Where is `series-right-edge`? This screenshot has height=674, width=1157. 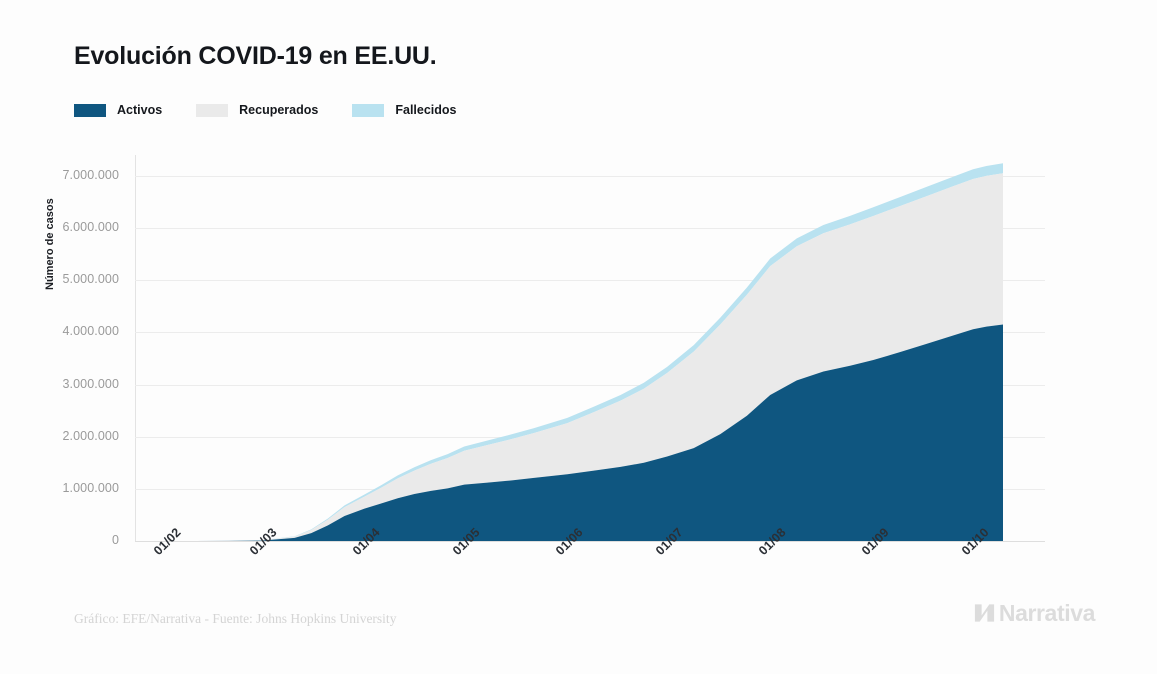 series-right-edge is located at coordinates (1003, 348).